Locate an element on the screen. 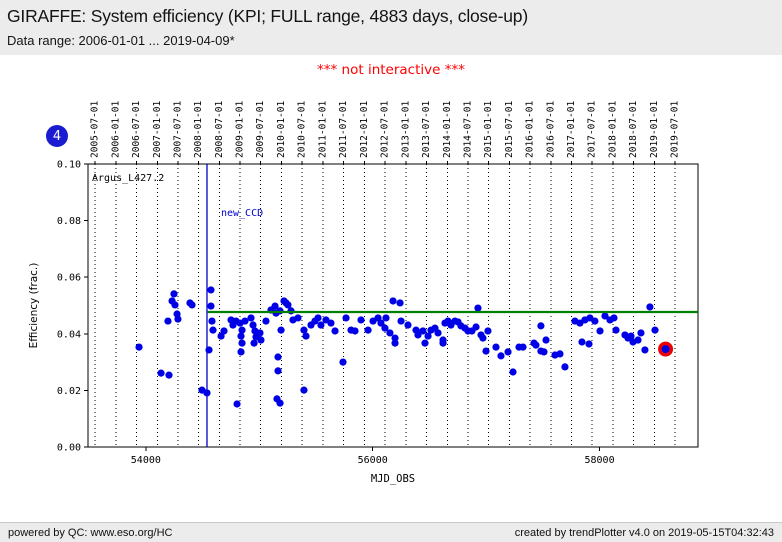 Image resolution: width=782 pixels, height=542 pixels. top-date-tick-label: 2007-01-01 is located at coordinates (157, 129).